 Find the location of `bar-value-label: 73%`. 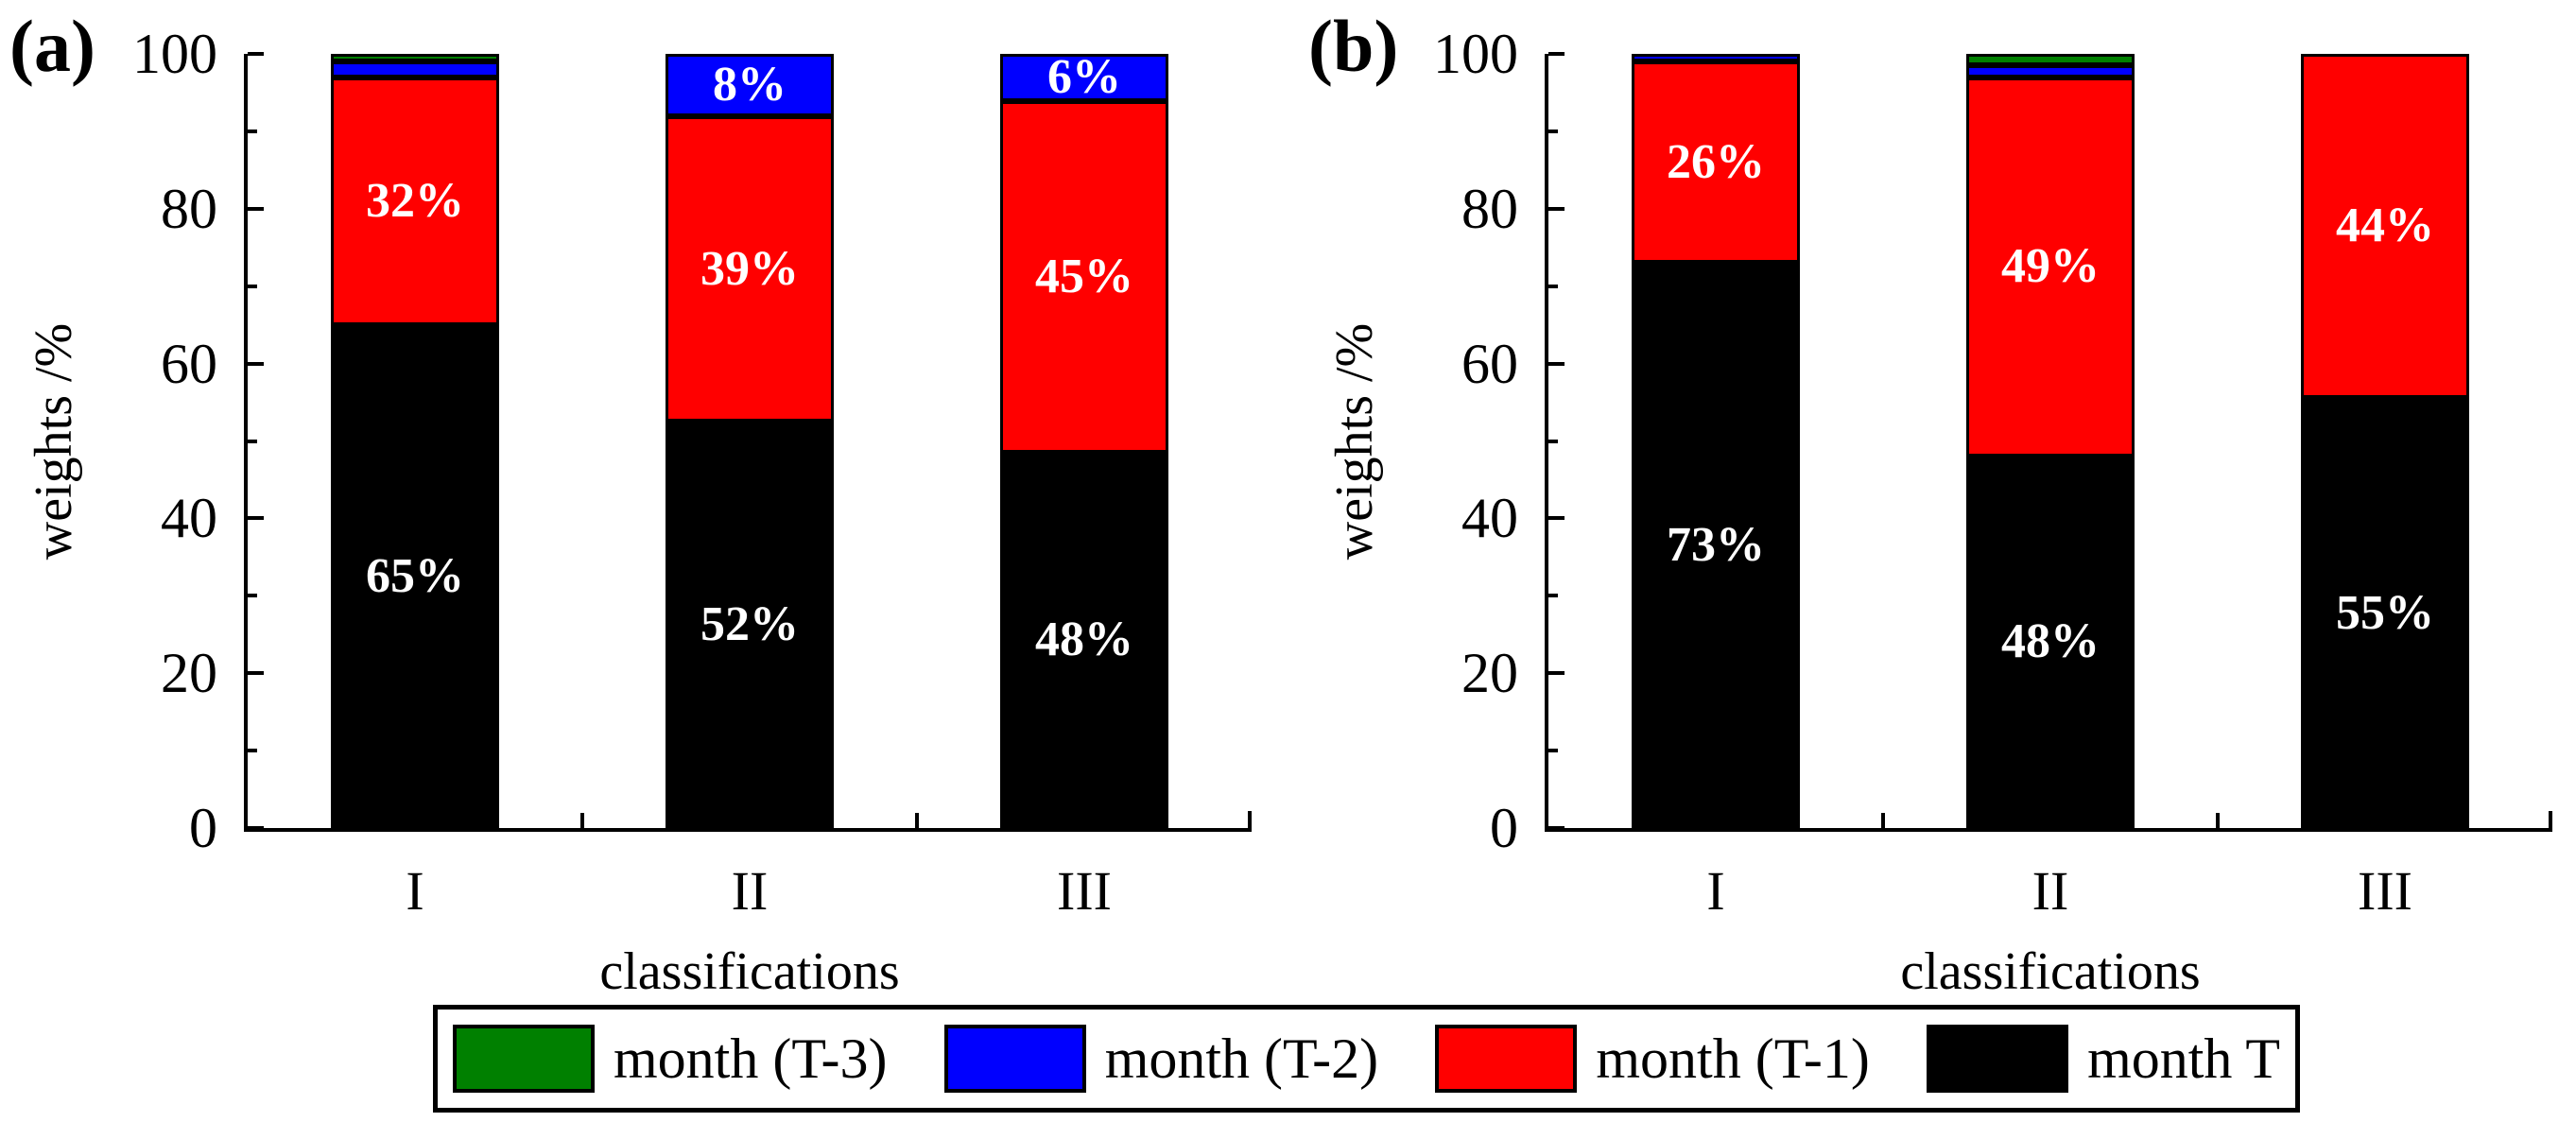

bar-value-label: 73% is located at coordinates (1716, 545).